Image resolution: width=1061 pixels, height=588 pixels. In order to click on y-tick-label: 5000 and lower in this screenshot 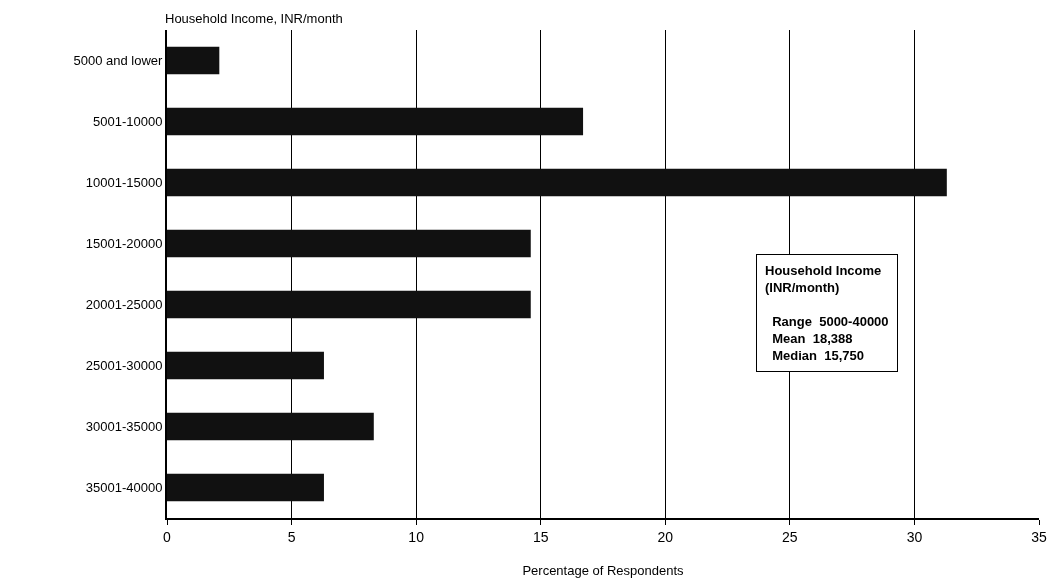, I will do `click(118, 61)`.